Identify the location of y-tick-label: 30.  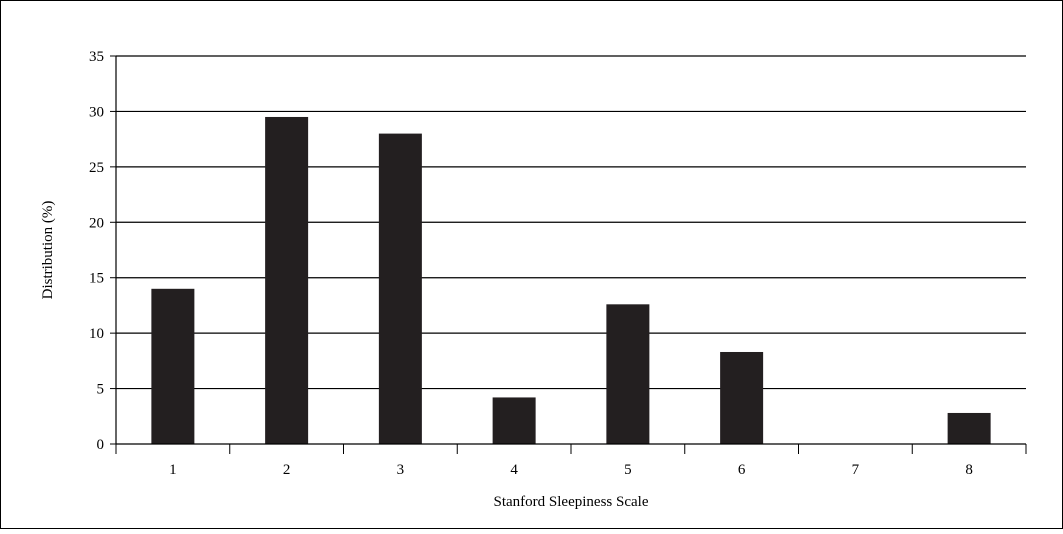
(96, 112).